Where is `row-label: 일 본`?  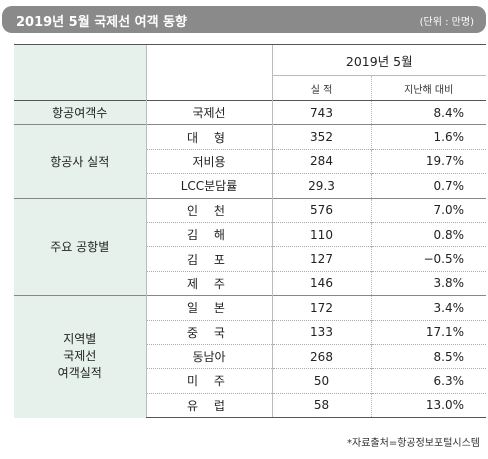 row-label: 일 본 is located at coordinates (208, 308).